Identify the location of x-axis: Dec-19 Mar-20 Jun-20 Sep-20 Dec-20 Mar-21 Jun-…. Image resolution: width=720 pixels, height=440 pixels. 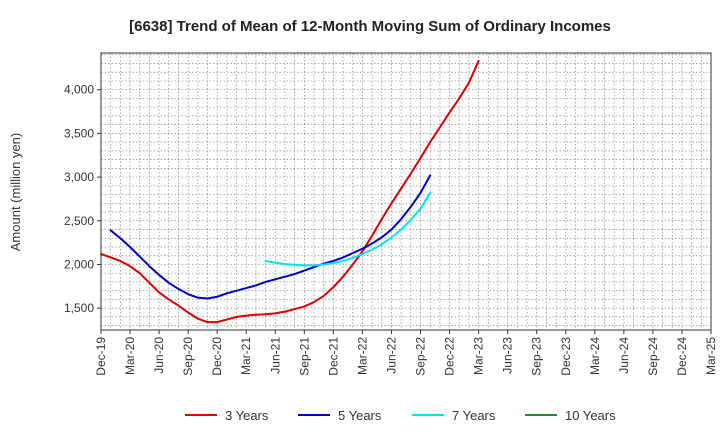
(406, 353).